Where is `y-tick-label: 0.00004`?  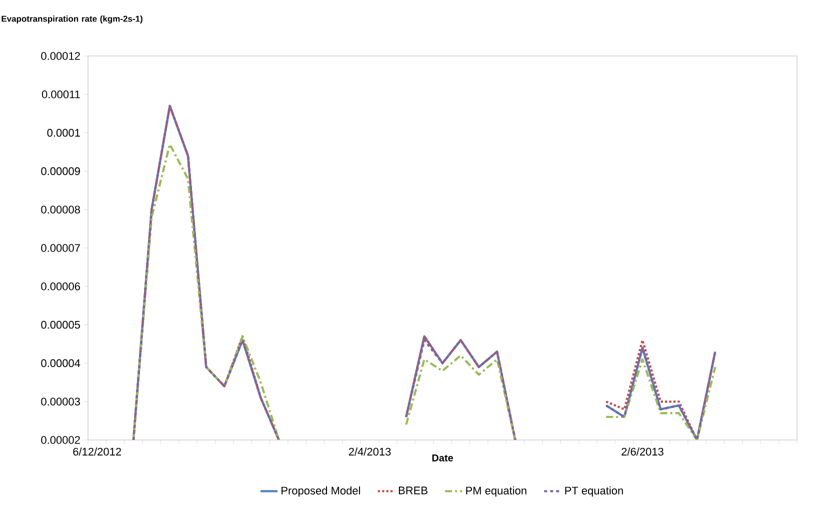
y-tick-label: 0.00004 is located at coordinates (60, 363).